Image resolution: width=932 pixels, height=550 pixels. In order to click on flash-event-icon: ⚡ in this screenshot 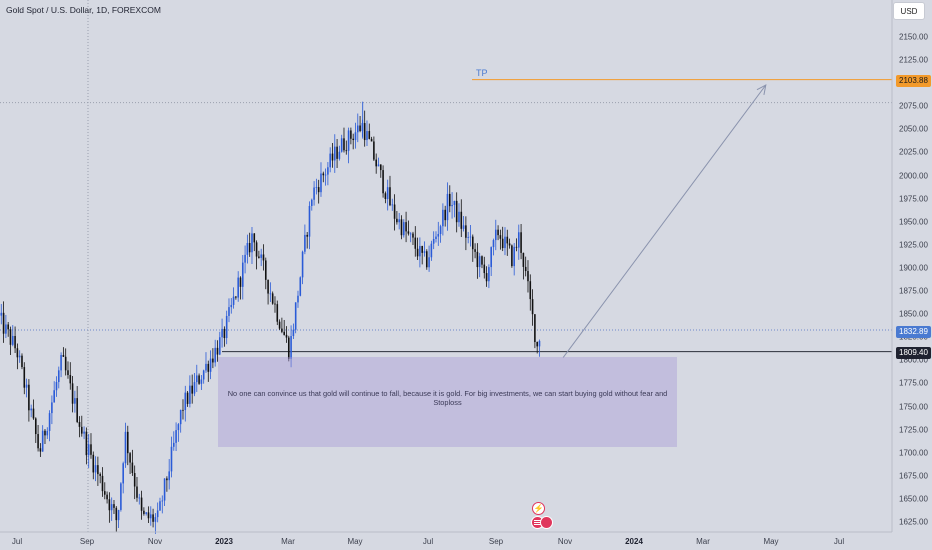, I will do `click(538, 508)`.